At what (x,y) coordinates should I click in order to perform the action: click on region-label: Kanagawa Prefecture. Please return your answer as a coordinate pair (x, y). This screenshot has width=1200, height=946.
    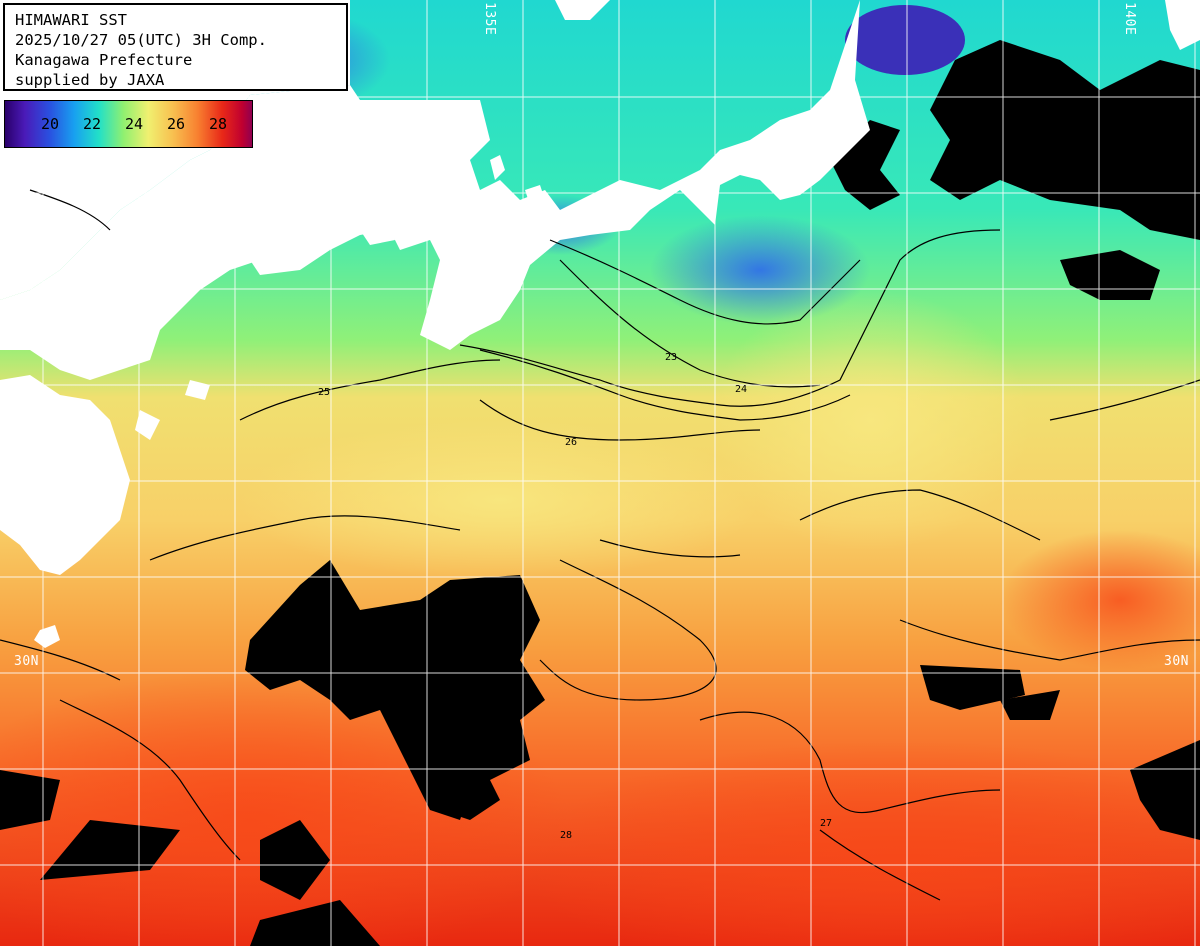
    Looking at the image, I should click on (104, 60).